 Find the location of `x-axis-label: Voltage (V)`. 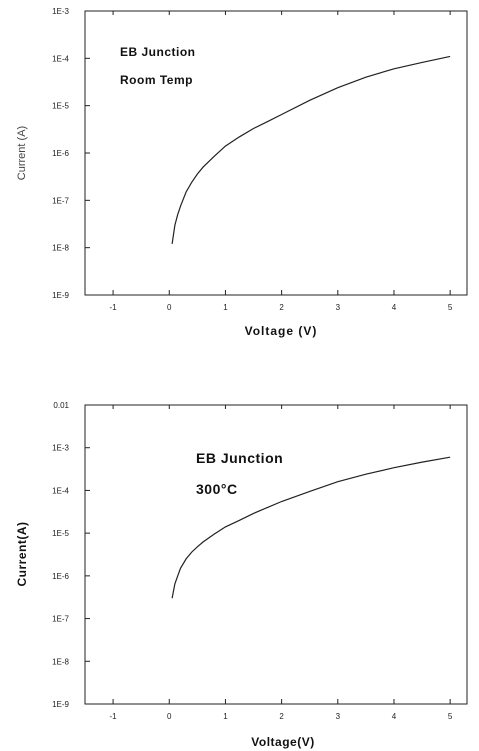

x-axis-label: Voltage (V) is located at coordinates (281, 331).